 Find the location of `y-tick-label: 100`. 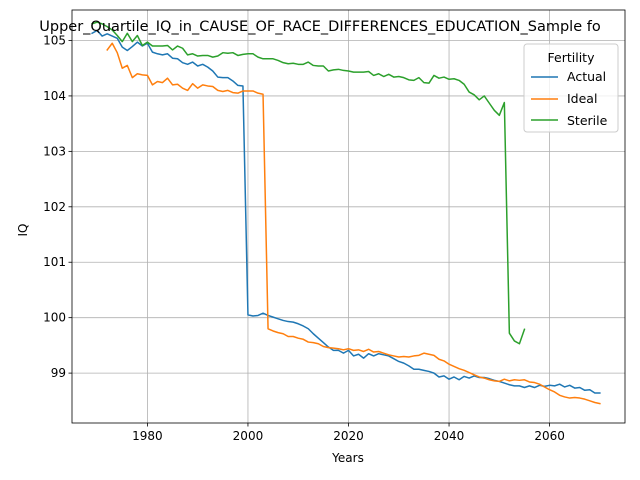

y-tick-label: 100 is located at coordinates (54, 318).